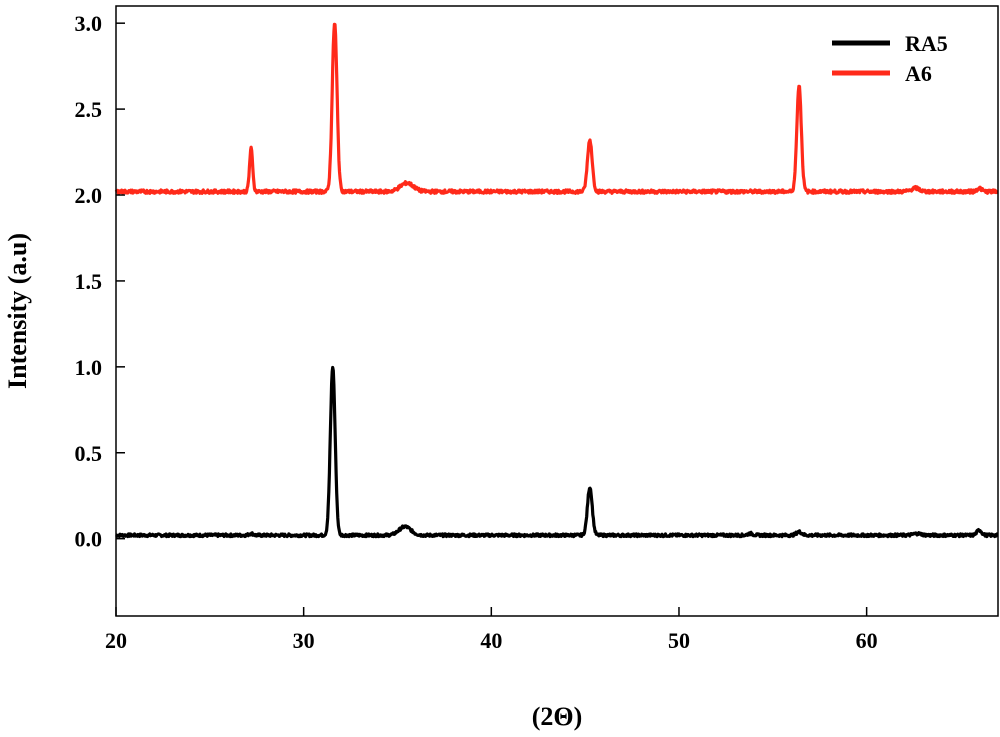 The image size is (1000, 737). I want to click on x-axis-title: (2Θ), so click(557, 716).